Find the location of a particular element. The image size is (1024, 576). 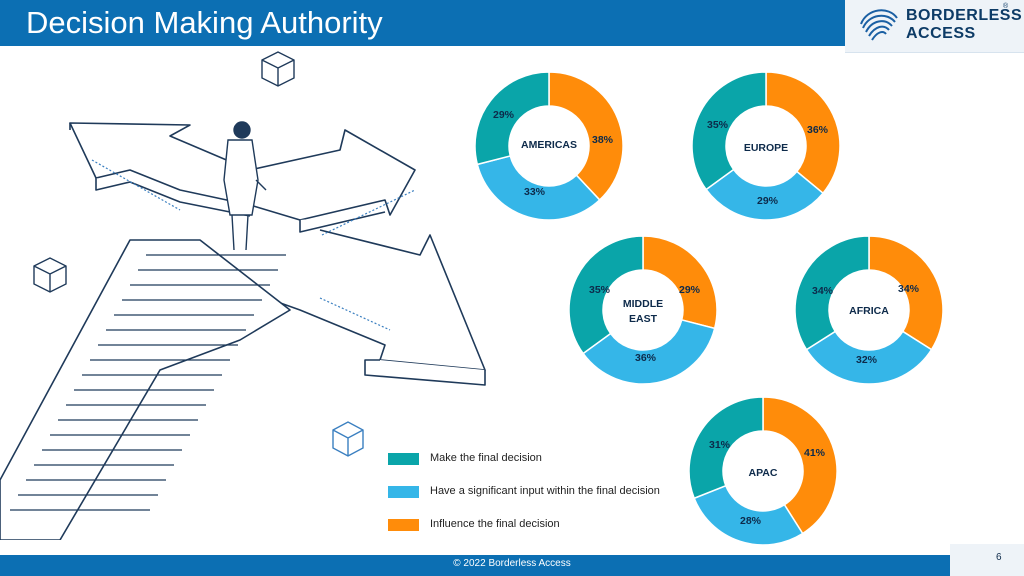

donut-slice-europe-teal is located at coordinates (729, 131).